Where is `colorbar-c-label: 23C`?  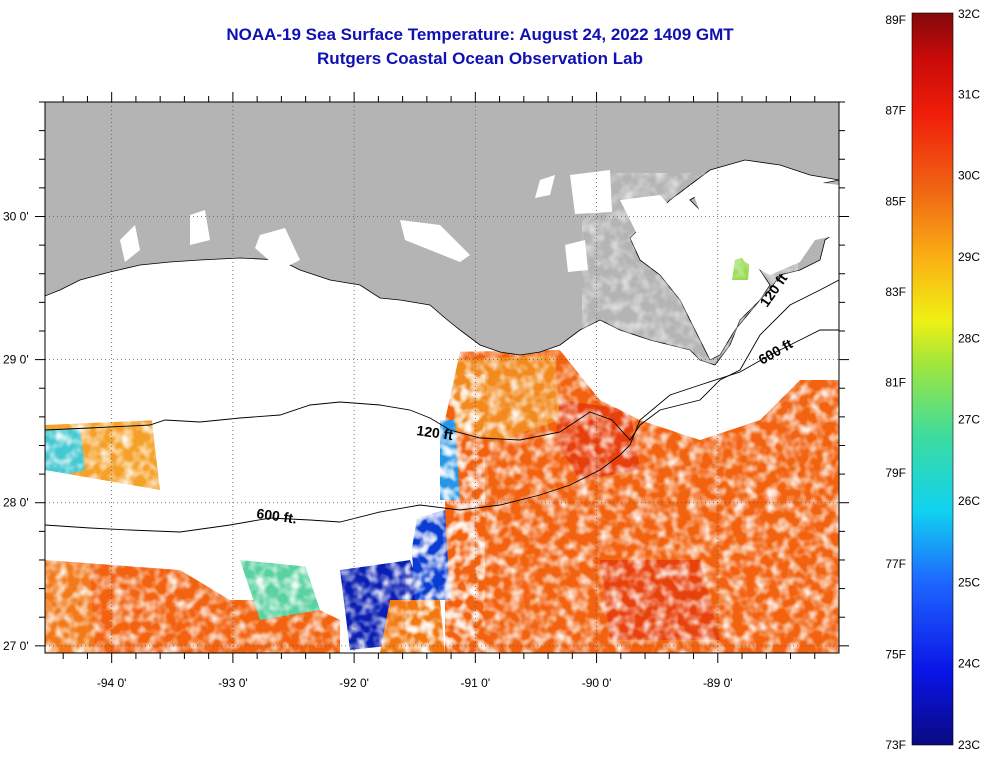
colorbar-c-label: 23C is located at coordinates (969, 745).